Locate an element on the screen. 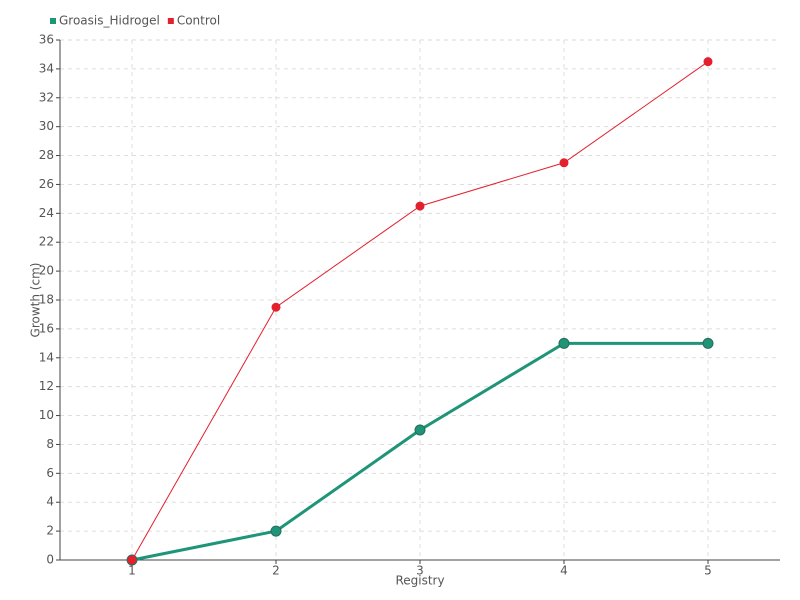 The width and height of the screenshot is (800, 600). y-tick-label: 8 is located at coordinates (50, 444).